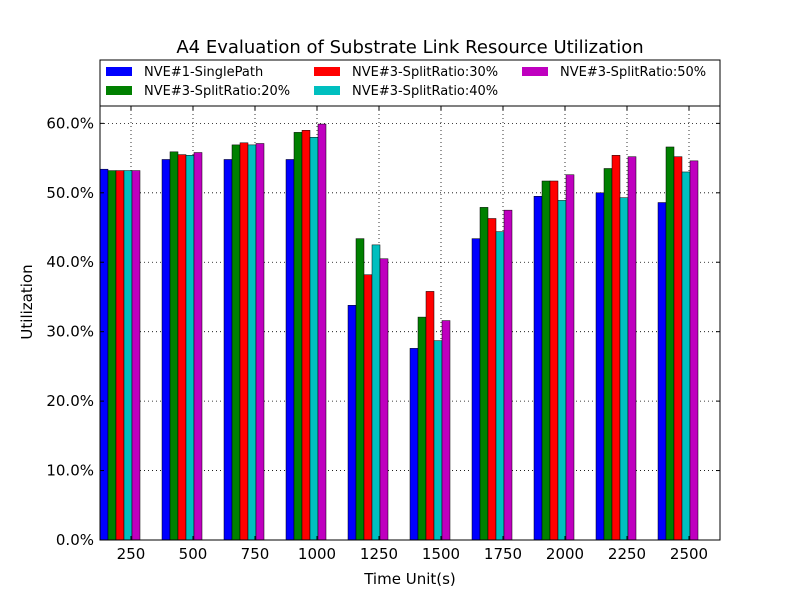  What do you see at coordinates (70, 262) in the screenshot?
I see `y-tick-label: 40.0%` at bounding box center [70, 262].